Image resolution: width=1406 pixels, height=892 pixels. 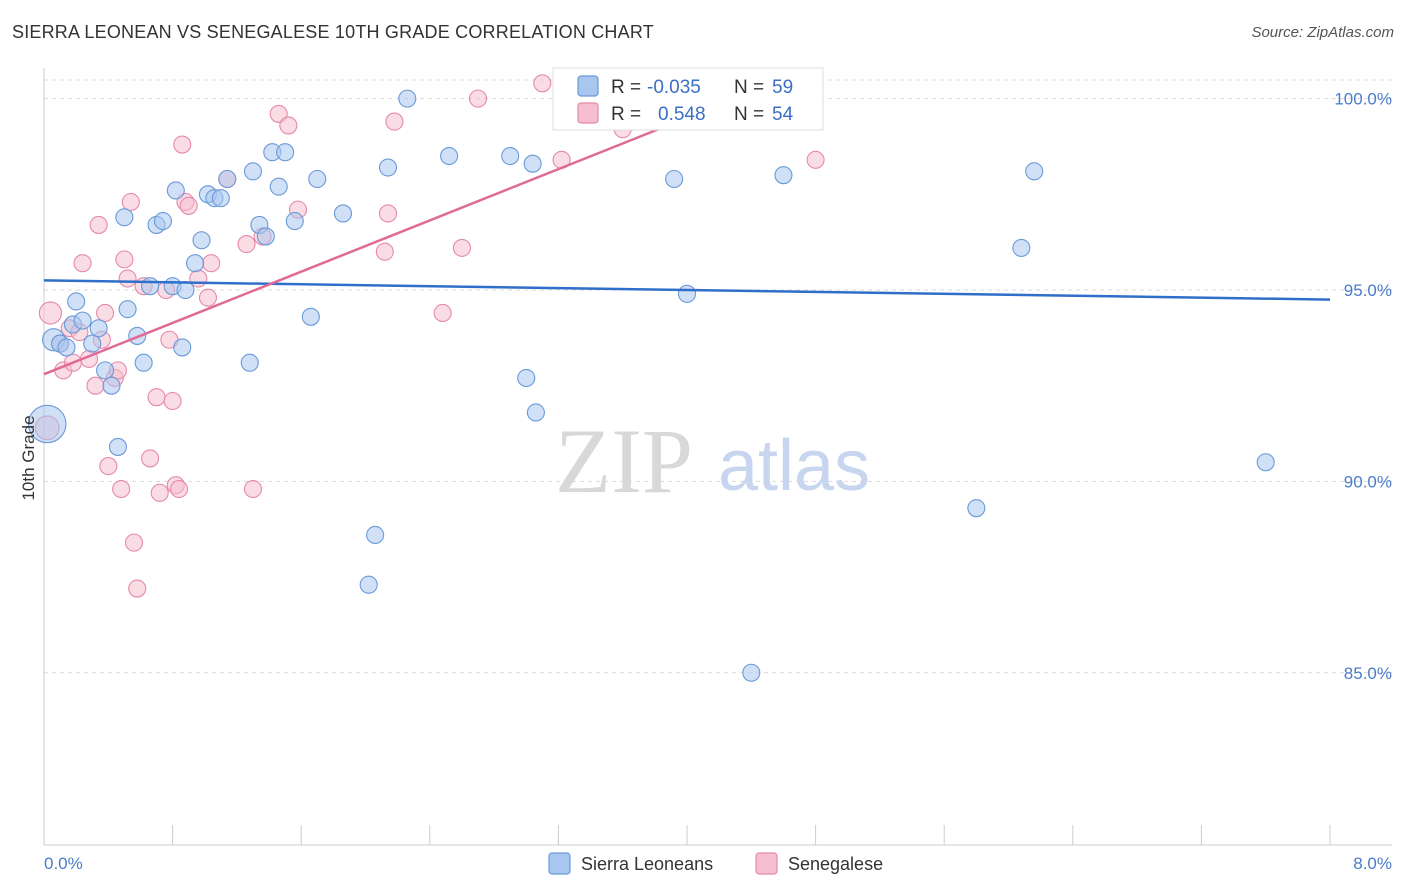 I want to click on sierra-leonean-trend-line, so click(x=687, y=290).